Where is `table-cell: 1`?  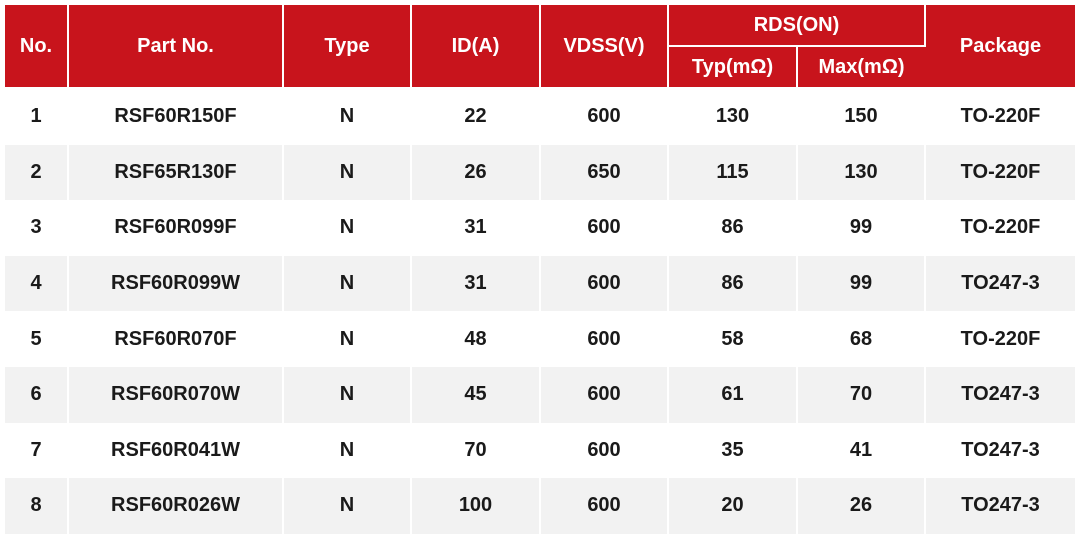 table-cell: 1 is located at coordinates (37, 116).